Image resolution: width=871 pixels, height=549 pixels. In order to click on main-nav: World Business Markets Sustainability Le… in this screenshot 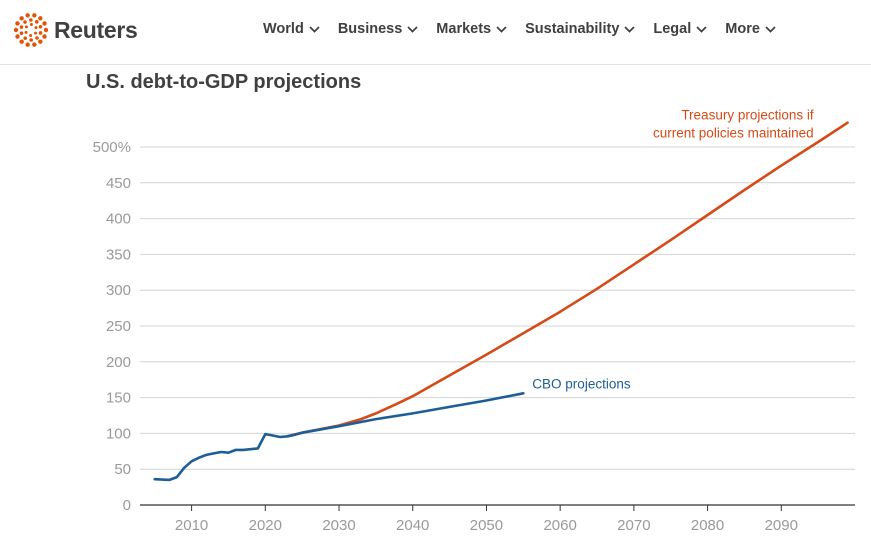, I will do `click(528, 29)`.